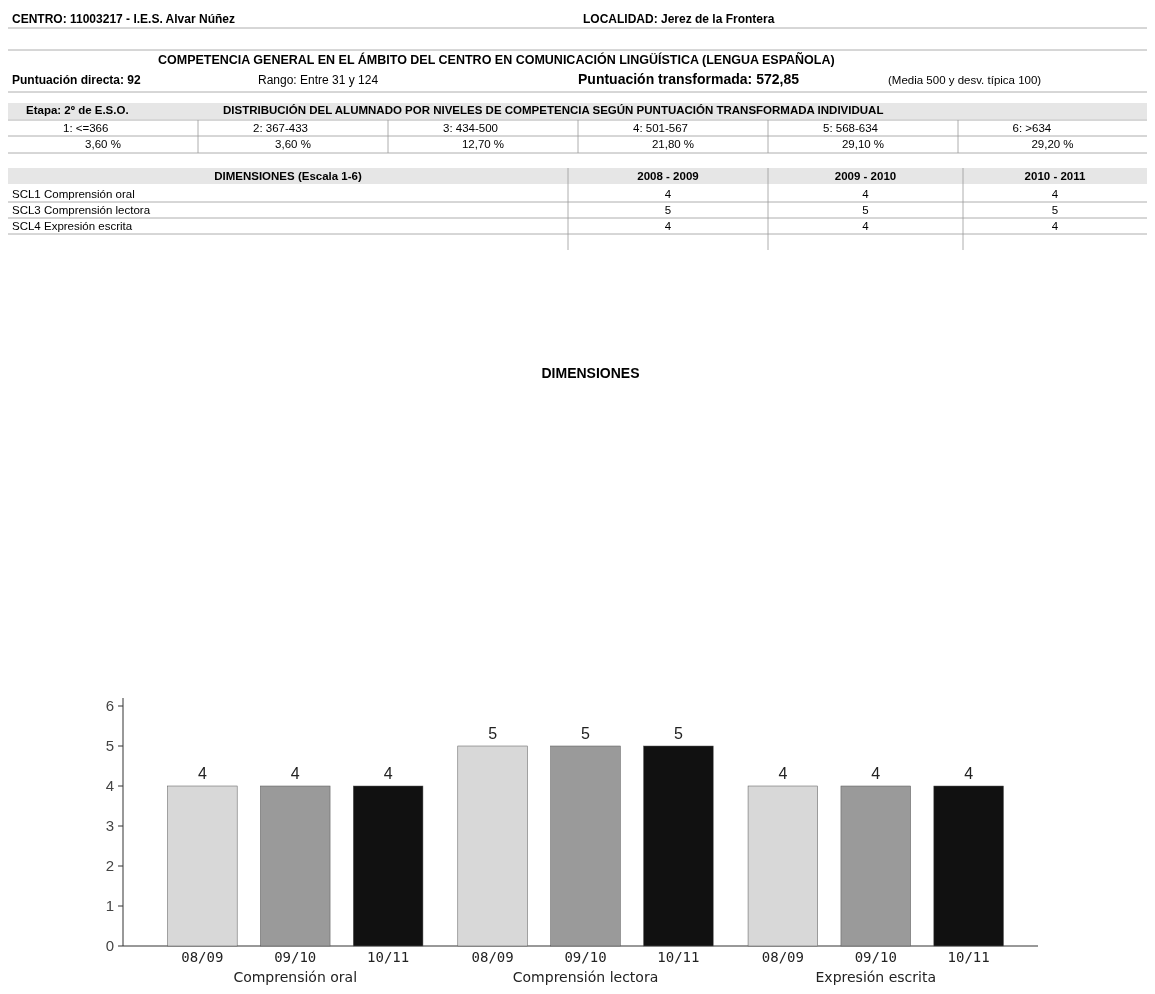  Describe the element at coordinates (668, 176) in the screenshot. I see `text: 2008 - 2009` at that location.